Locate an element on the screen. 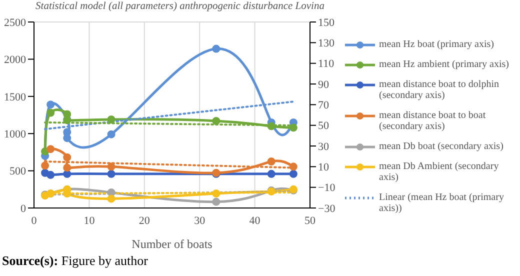 This screenshot has width=520, height=276. chart-title: Statistical model (all parameters) anthropogenic disturbance Lovina is located at coordinates (180, 6).